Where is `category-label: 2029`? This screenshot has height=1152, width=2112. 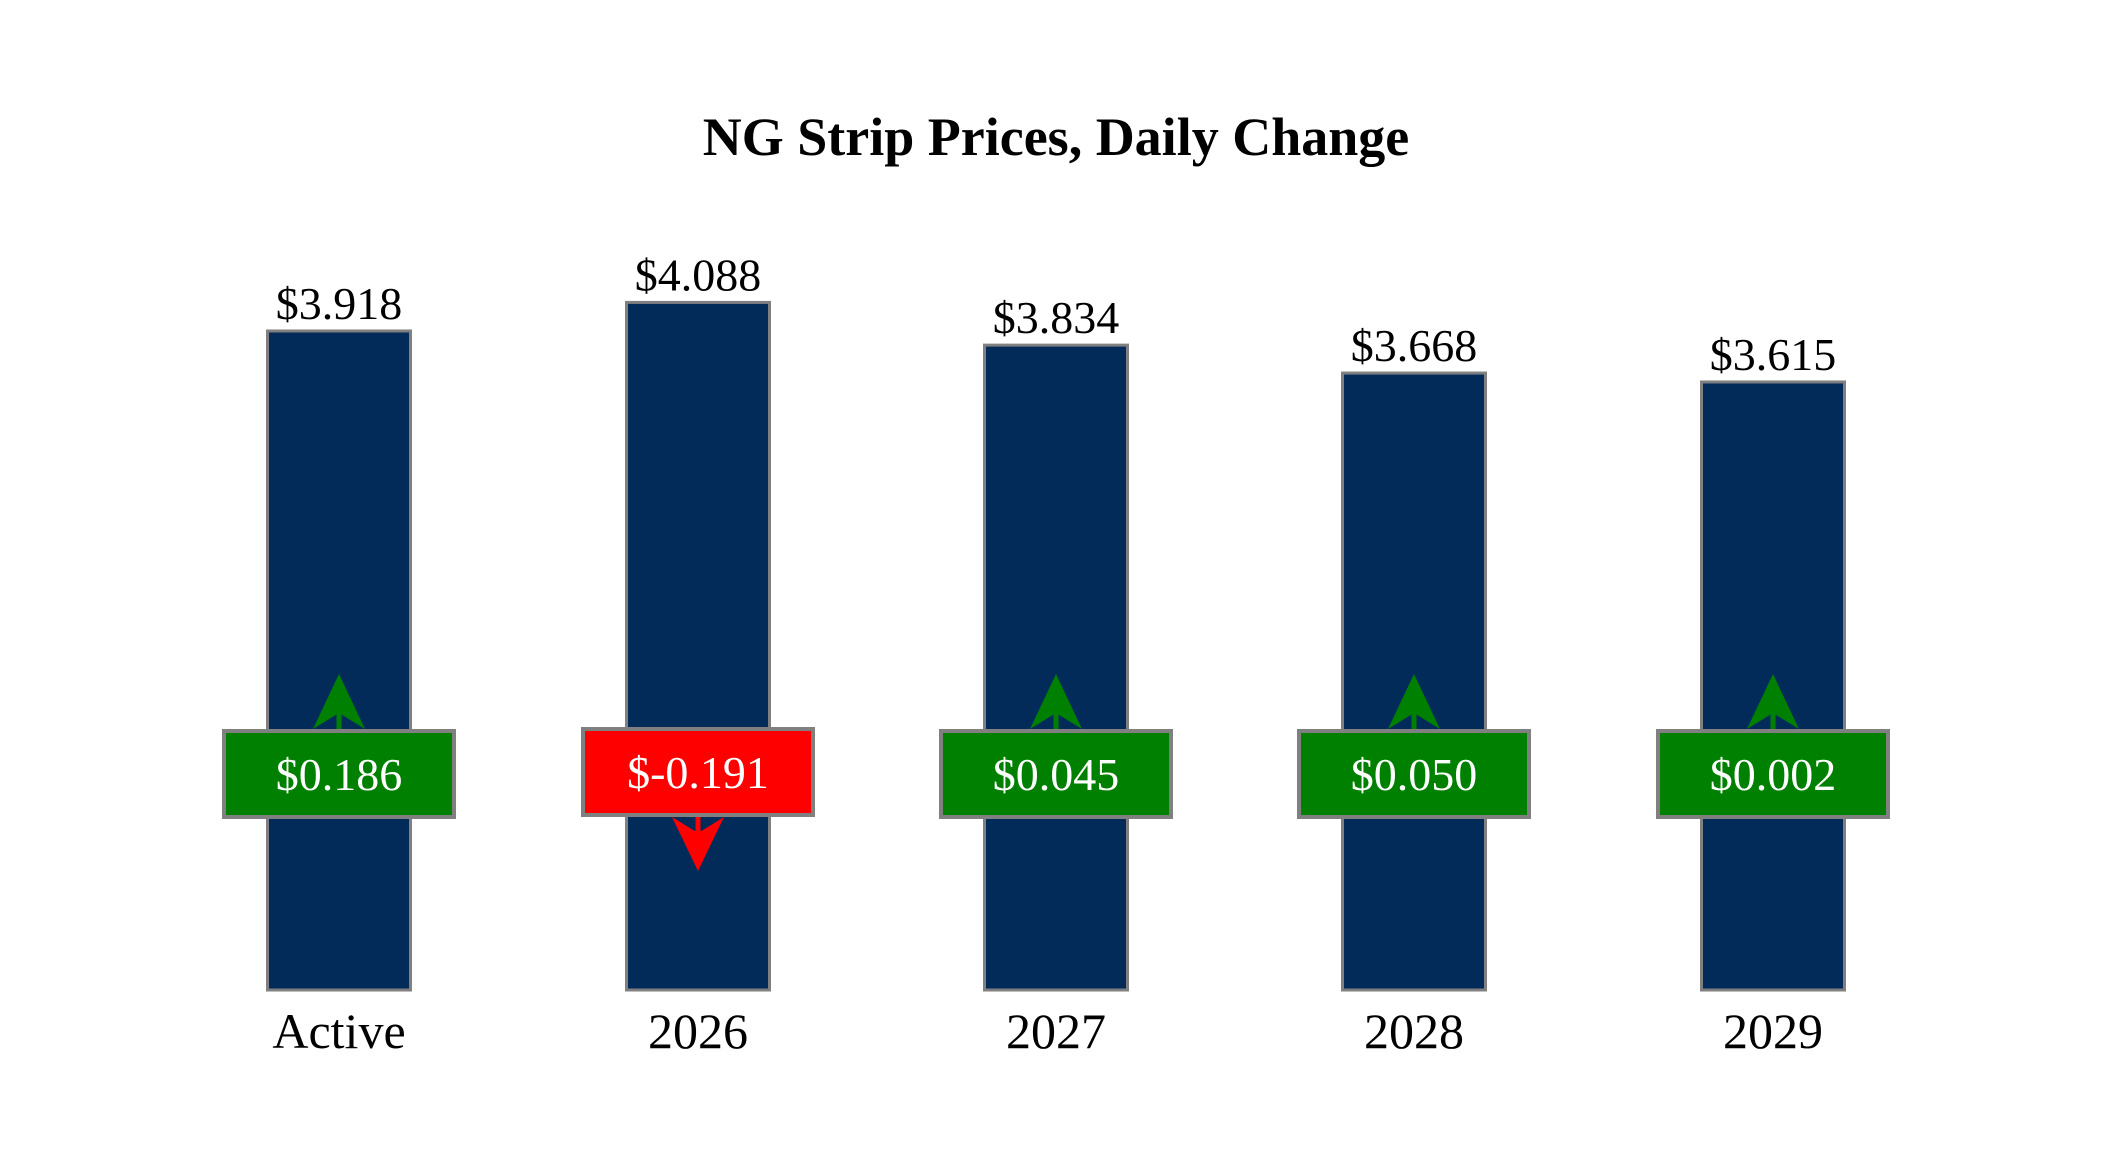 category-label: 2029 is located at coordinates (1773, 1031).